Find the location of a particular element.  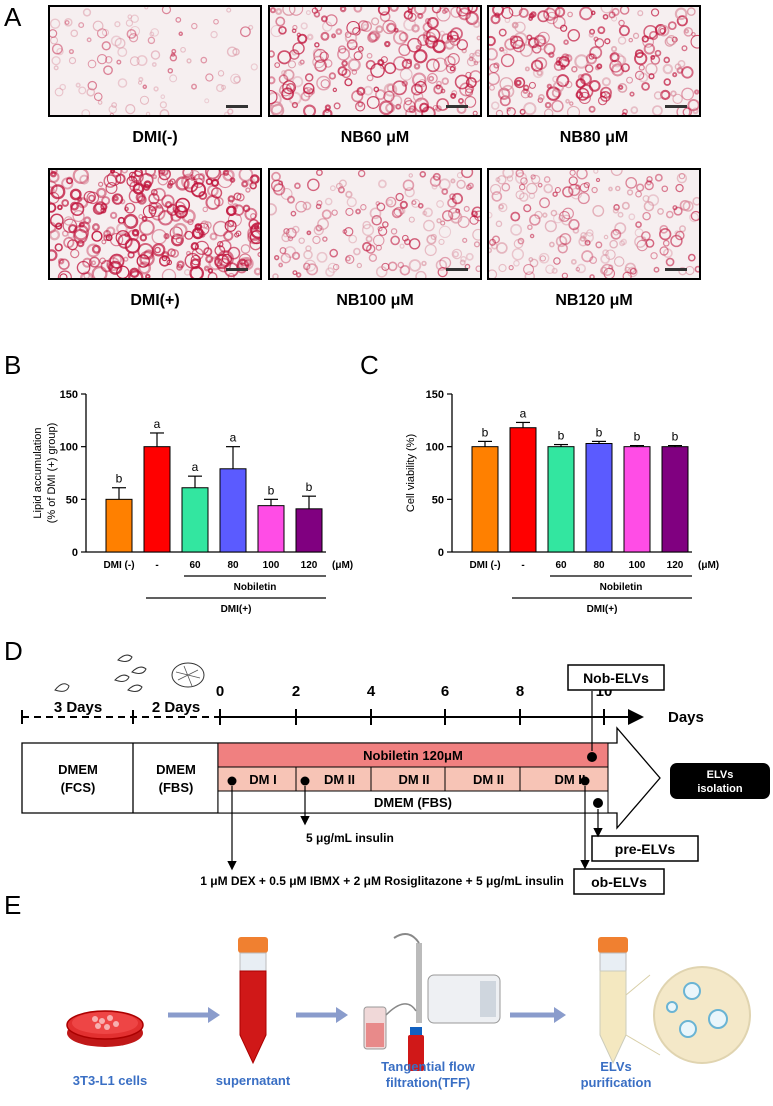

ob-elvs-box is located at coordinates (619, 881).